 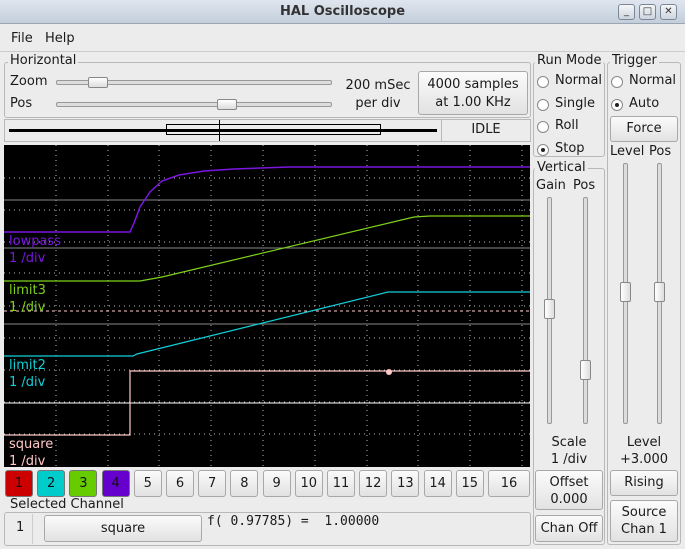 What do you see at coordinates (575, 103) in the screenshot?
I see `run-mode-single-label: Single` at bounding box center [575, 103].